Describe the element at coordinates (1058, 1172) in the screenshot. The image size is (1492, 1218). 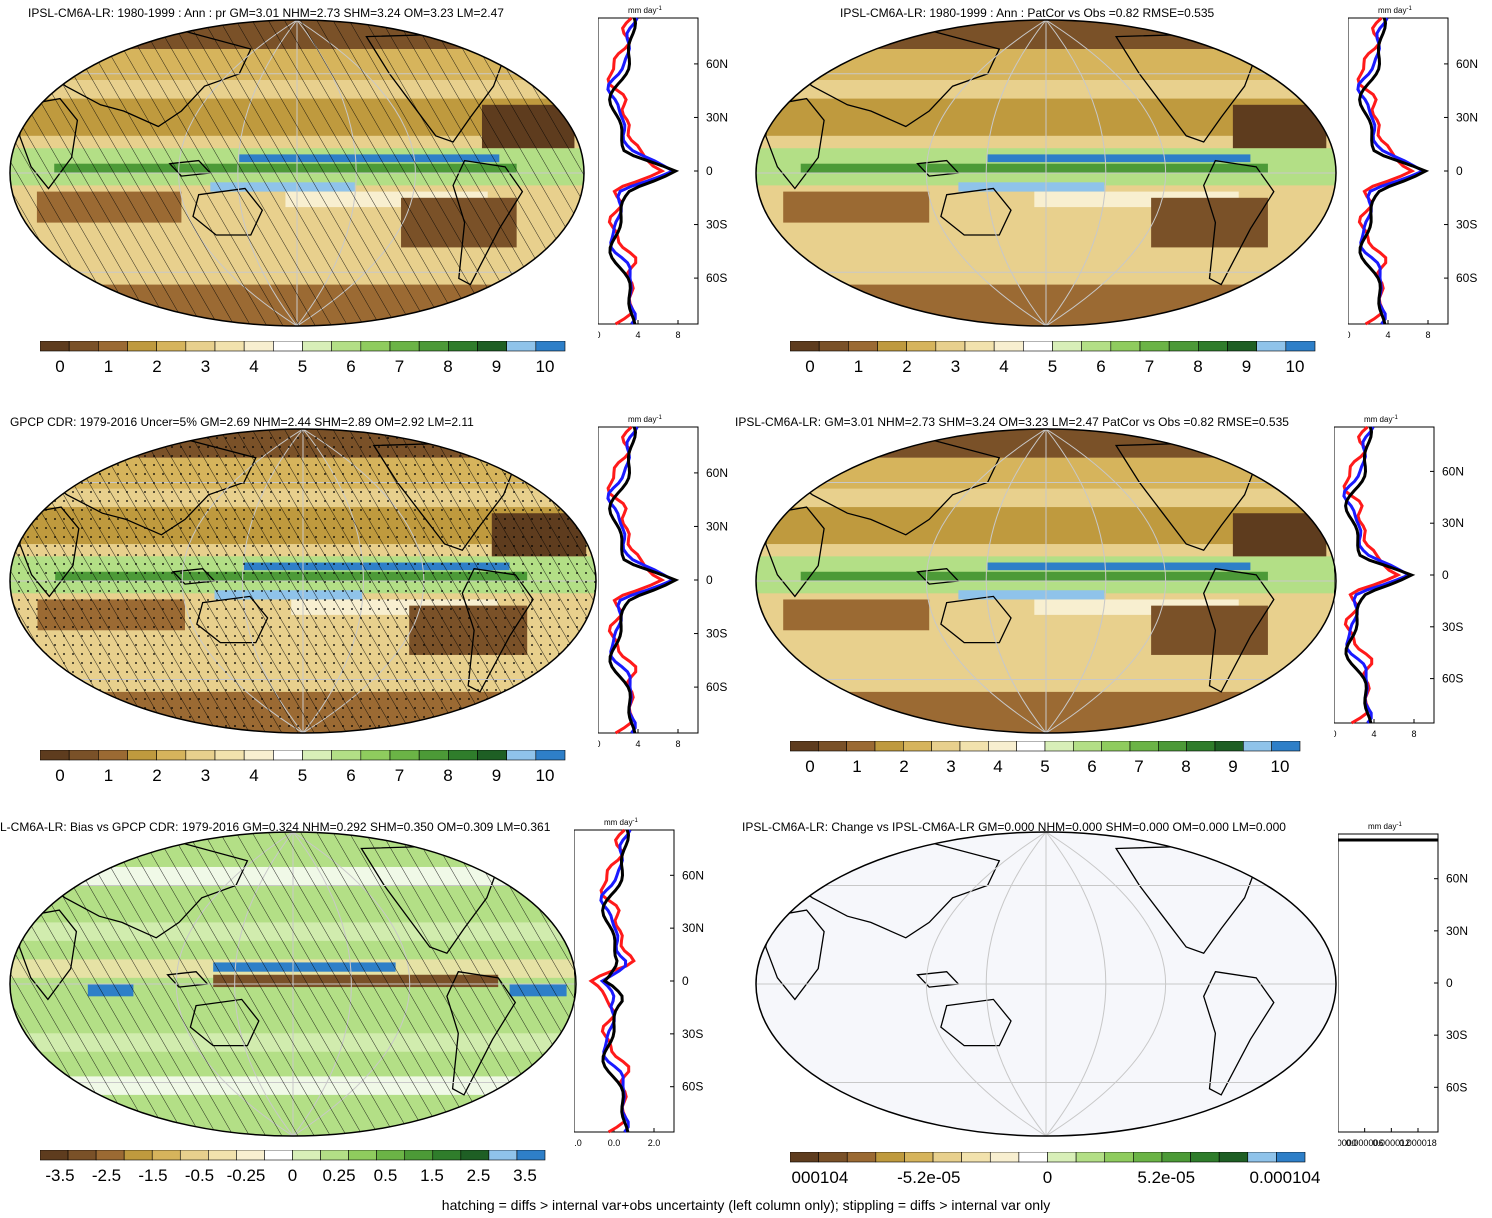
I see `colorbar: -0.000104 -5.2e-05 0 5.2e-05 0.000104` at that location.